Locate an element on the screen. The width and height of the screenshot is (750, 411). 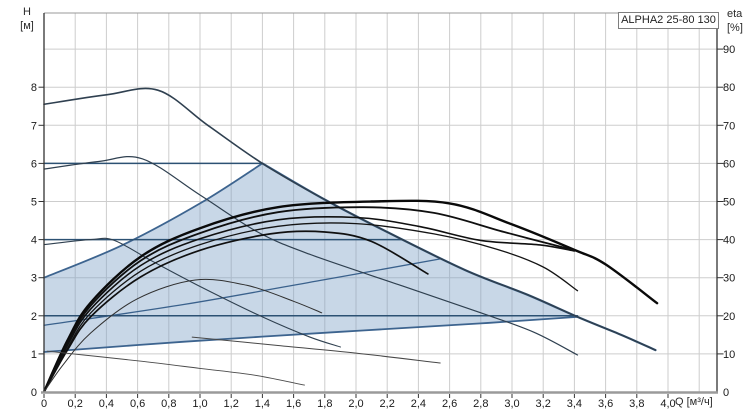
chart-title-box: ALPHA2 25-80 130 is located at coordinates (668, 20).